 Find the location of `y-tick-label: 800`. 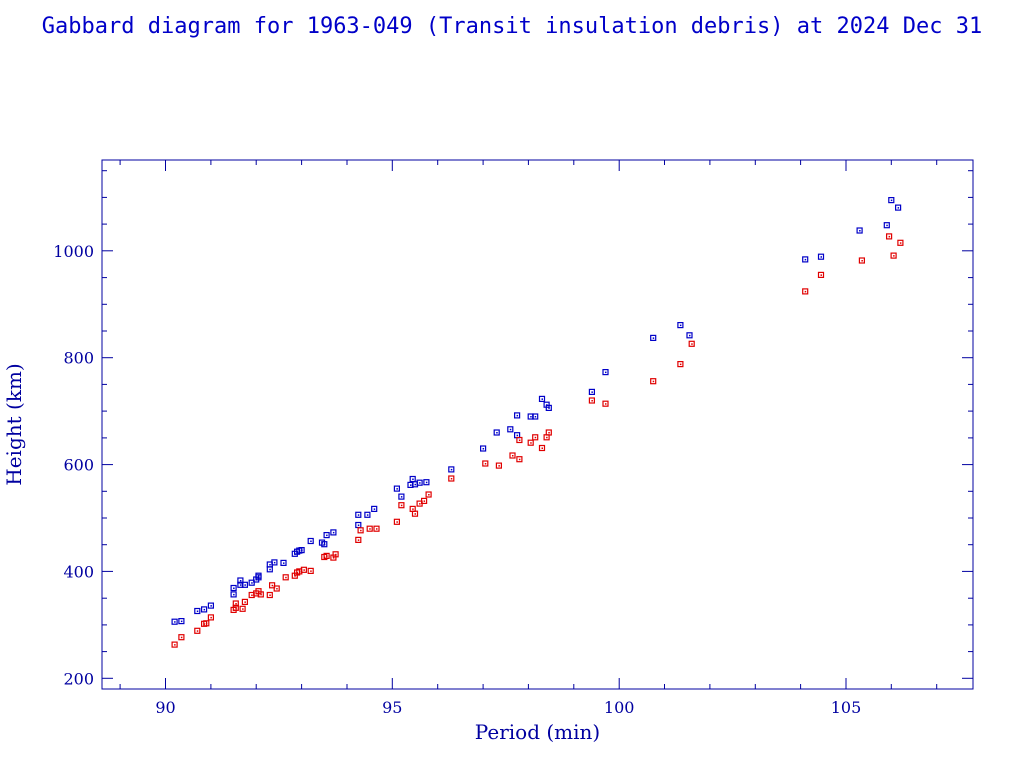

y-tick-label: 800 is located at coordinates (78, 358).